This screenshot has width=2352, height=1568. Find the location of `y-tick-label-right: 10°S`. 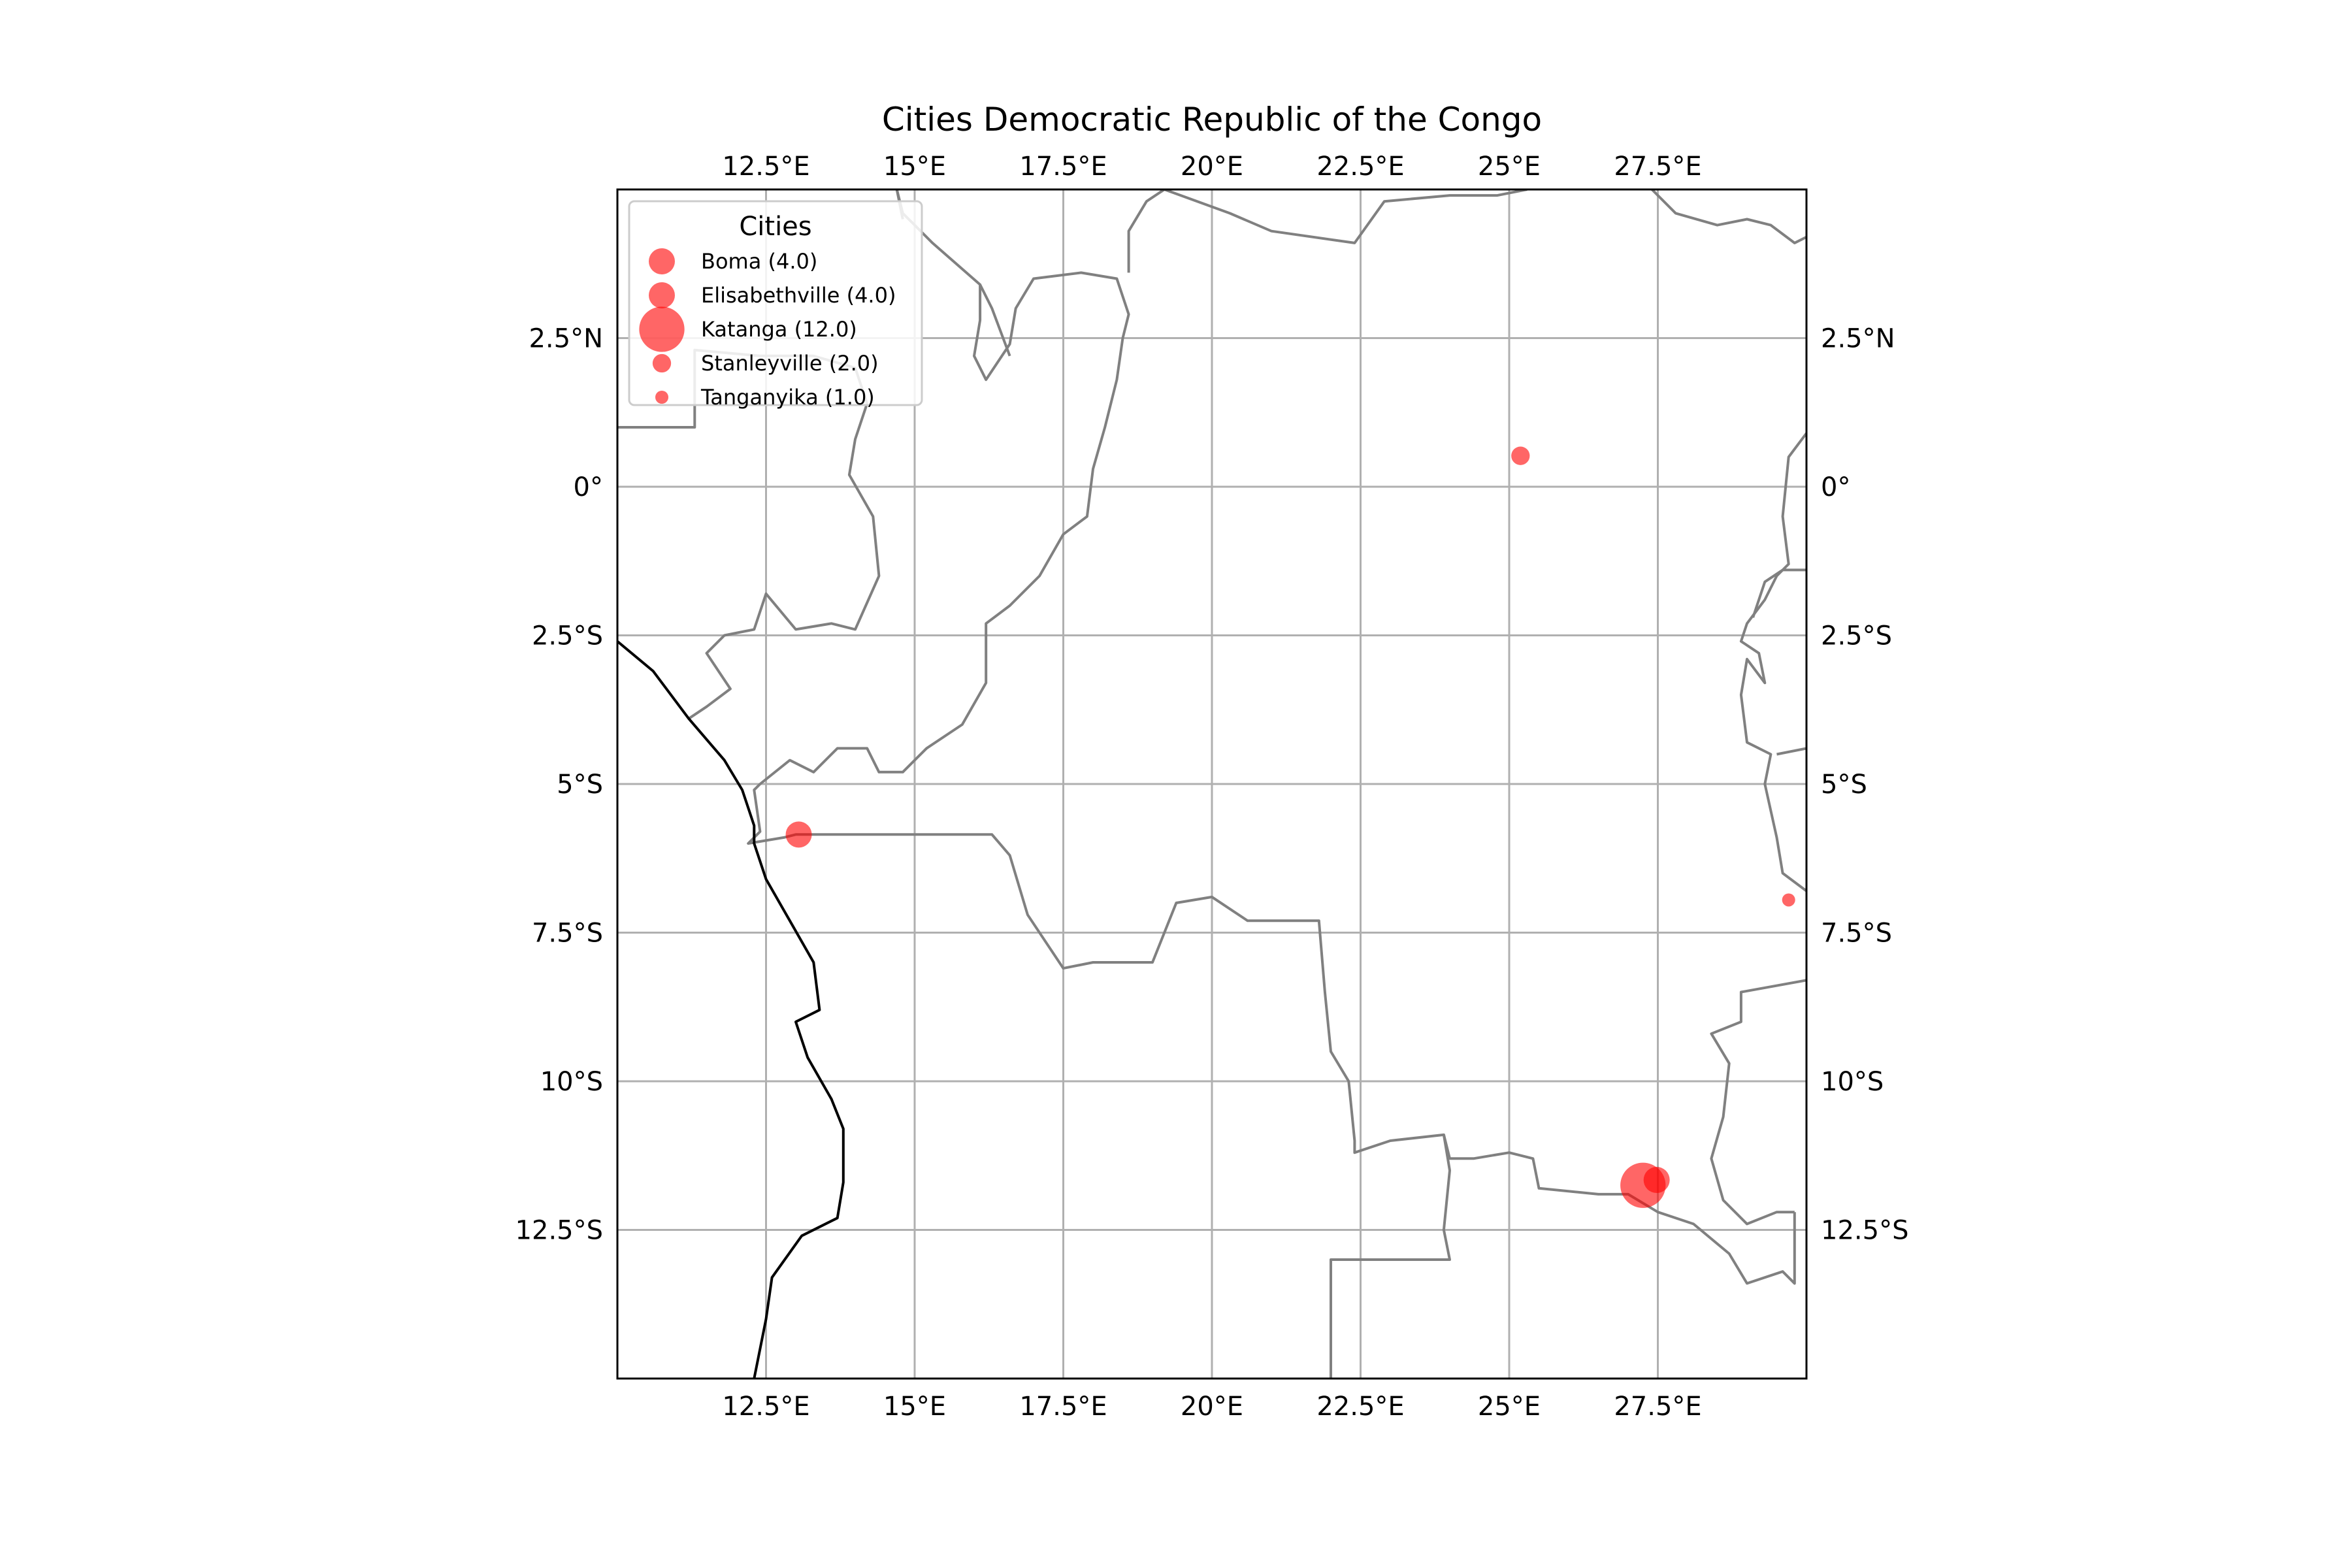

y-tick-label-right: 10°S is located at coordinates (1852, 1082).